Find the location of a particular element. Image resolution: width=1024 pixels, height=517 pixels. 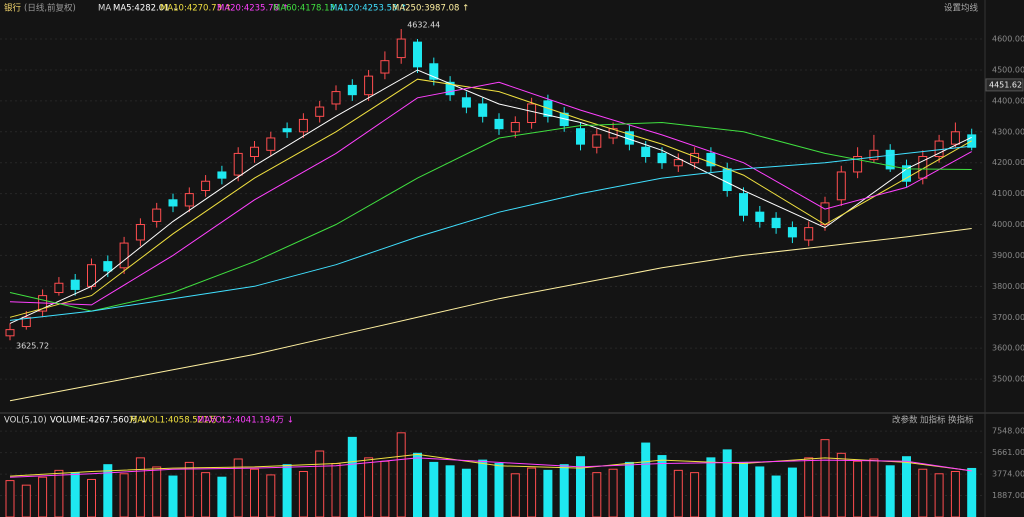

volume-legend: VOLUME:4267.560万 ↓ is located at coordinates (98, 421).